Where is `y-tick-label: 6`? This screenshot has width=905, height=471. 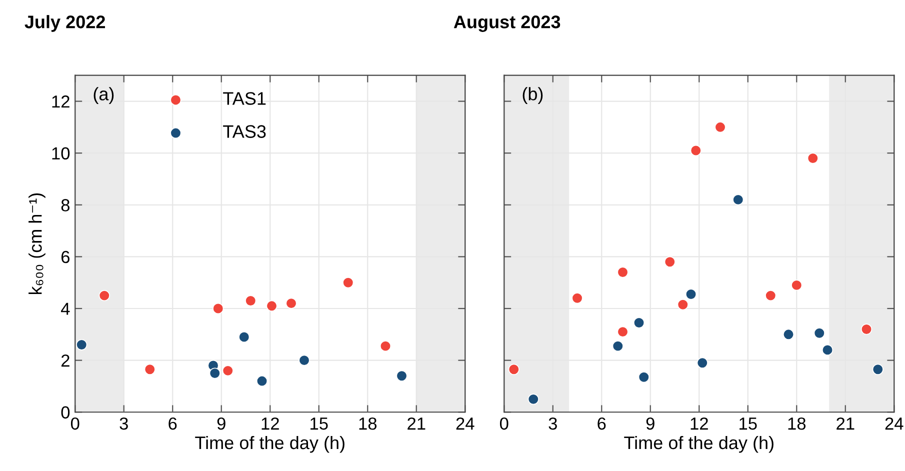
y-tick-label: 6 is located at coordinates (65, 257).